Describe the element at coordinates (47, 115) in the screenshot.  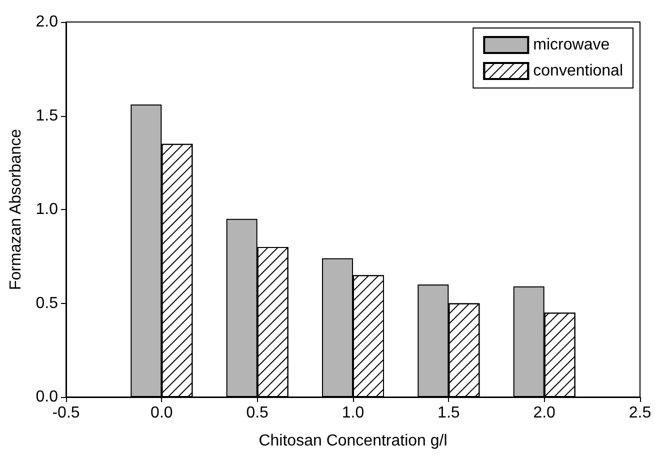
I see `y-tick-label: 1.5` at that location.